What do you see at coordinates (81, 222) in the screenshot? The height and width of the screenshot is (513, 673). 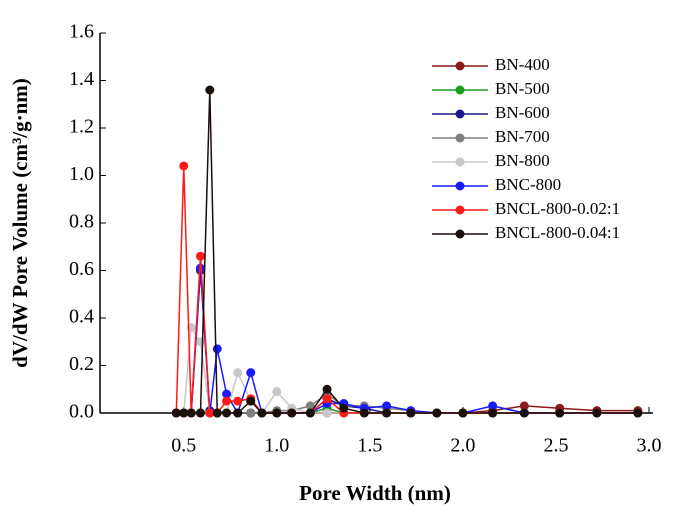 I see `y-tick-label: 0.8` at bounding box center [81, 222].